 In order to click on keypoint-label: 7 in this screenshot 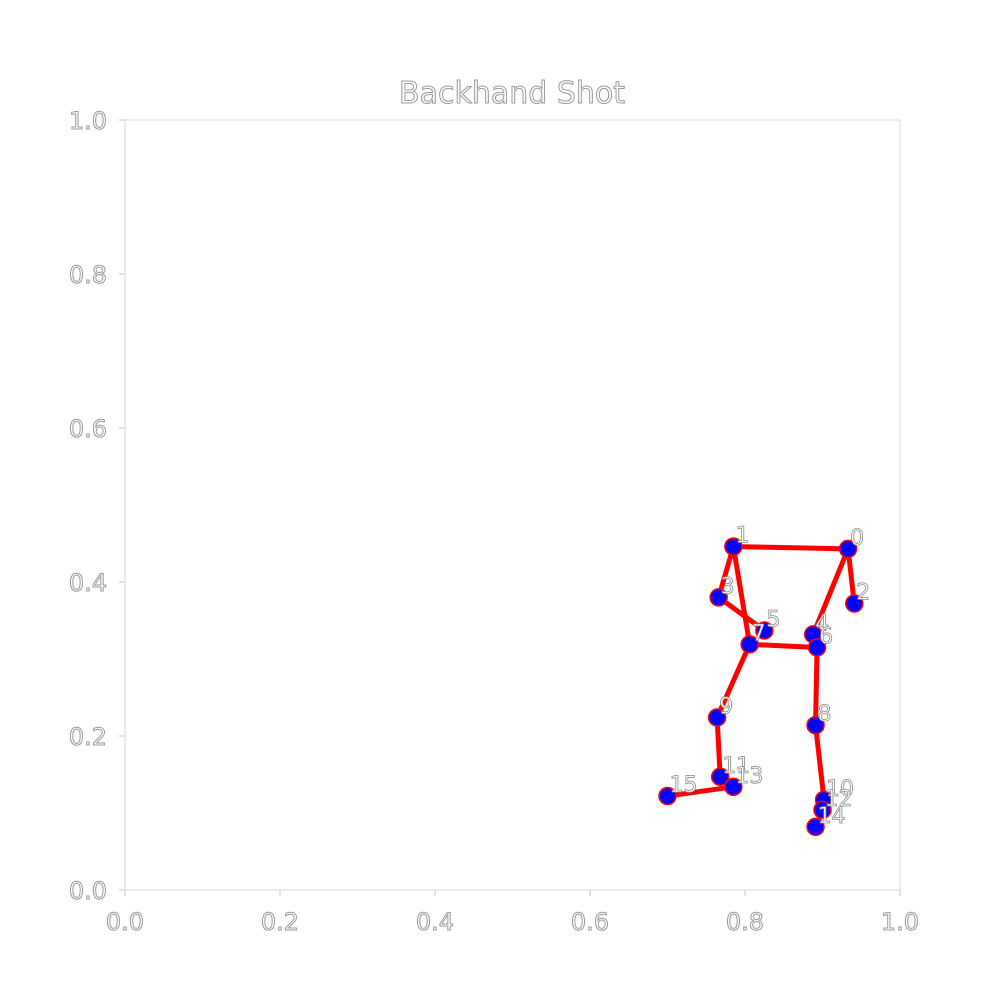, I will do `click(759, 633)`.